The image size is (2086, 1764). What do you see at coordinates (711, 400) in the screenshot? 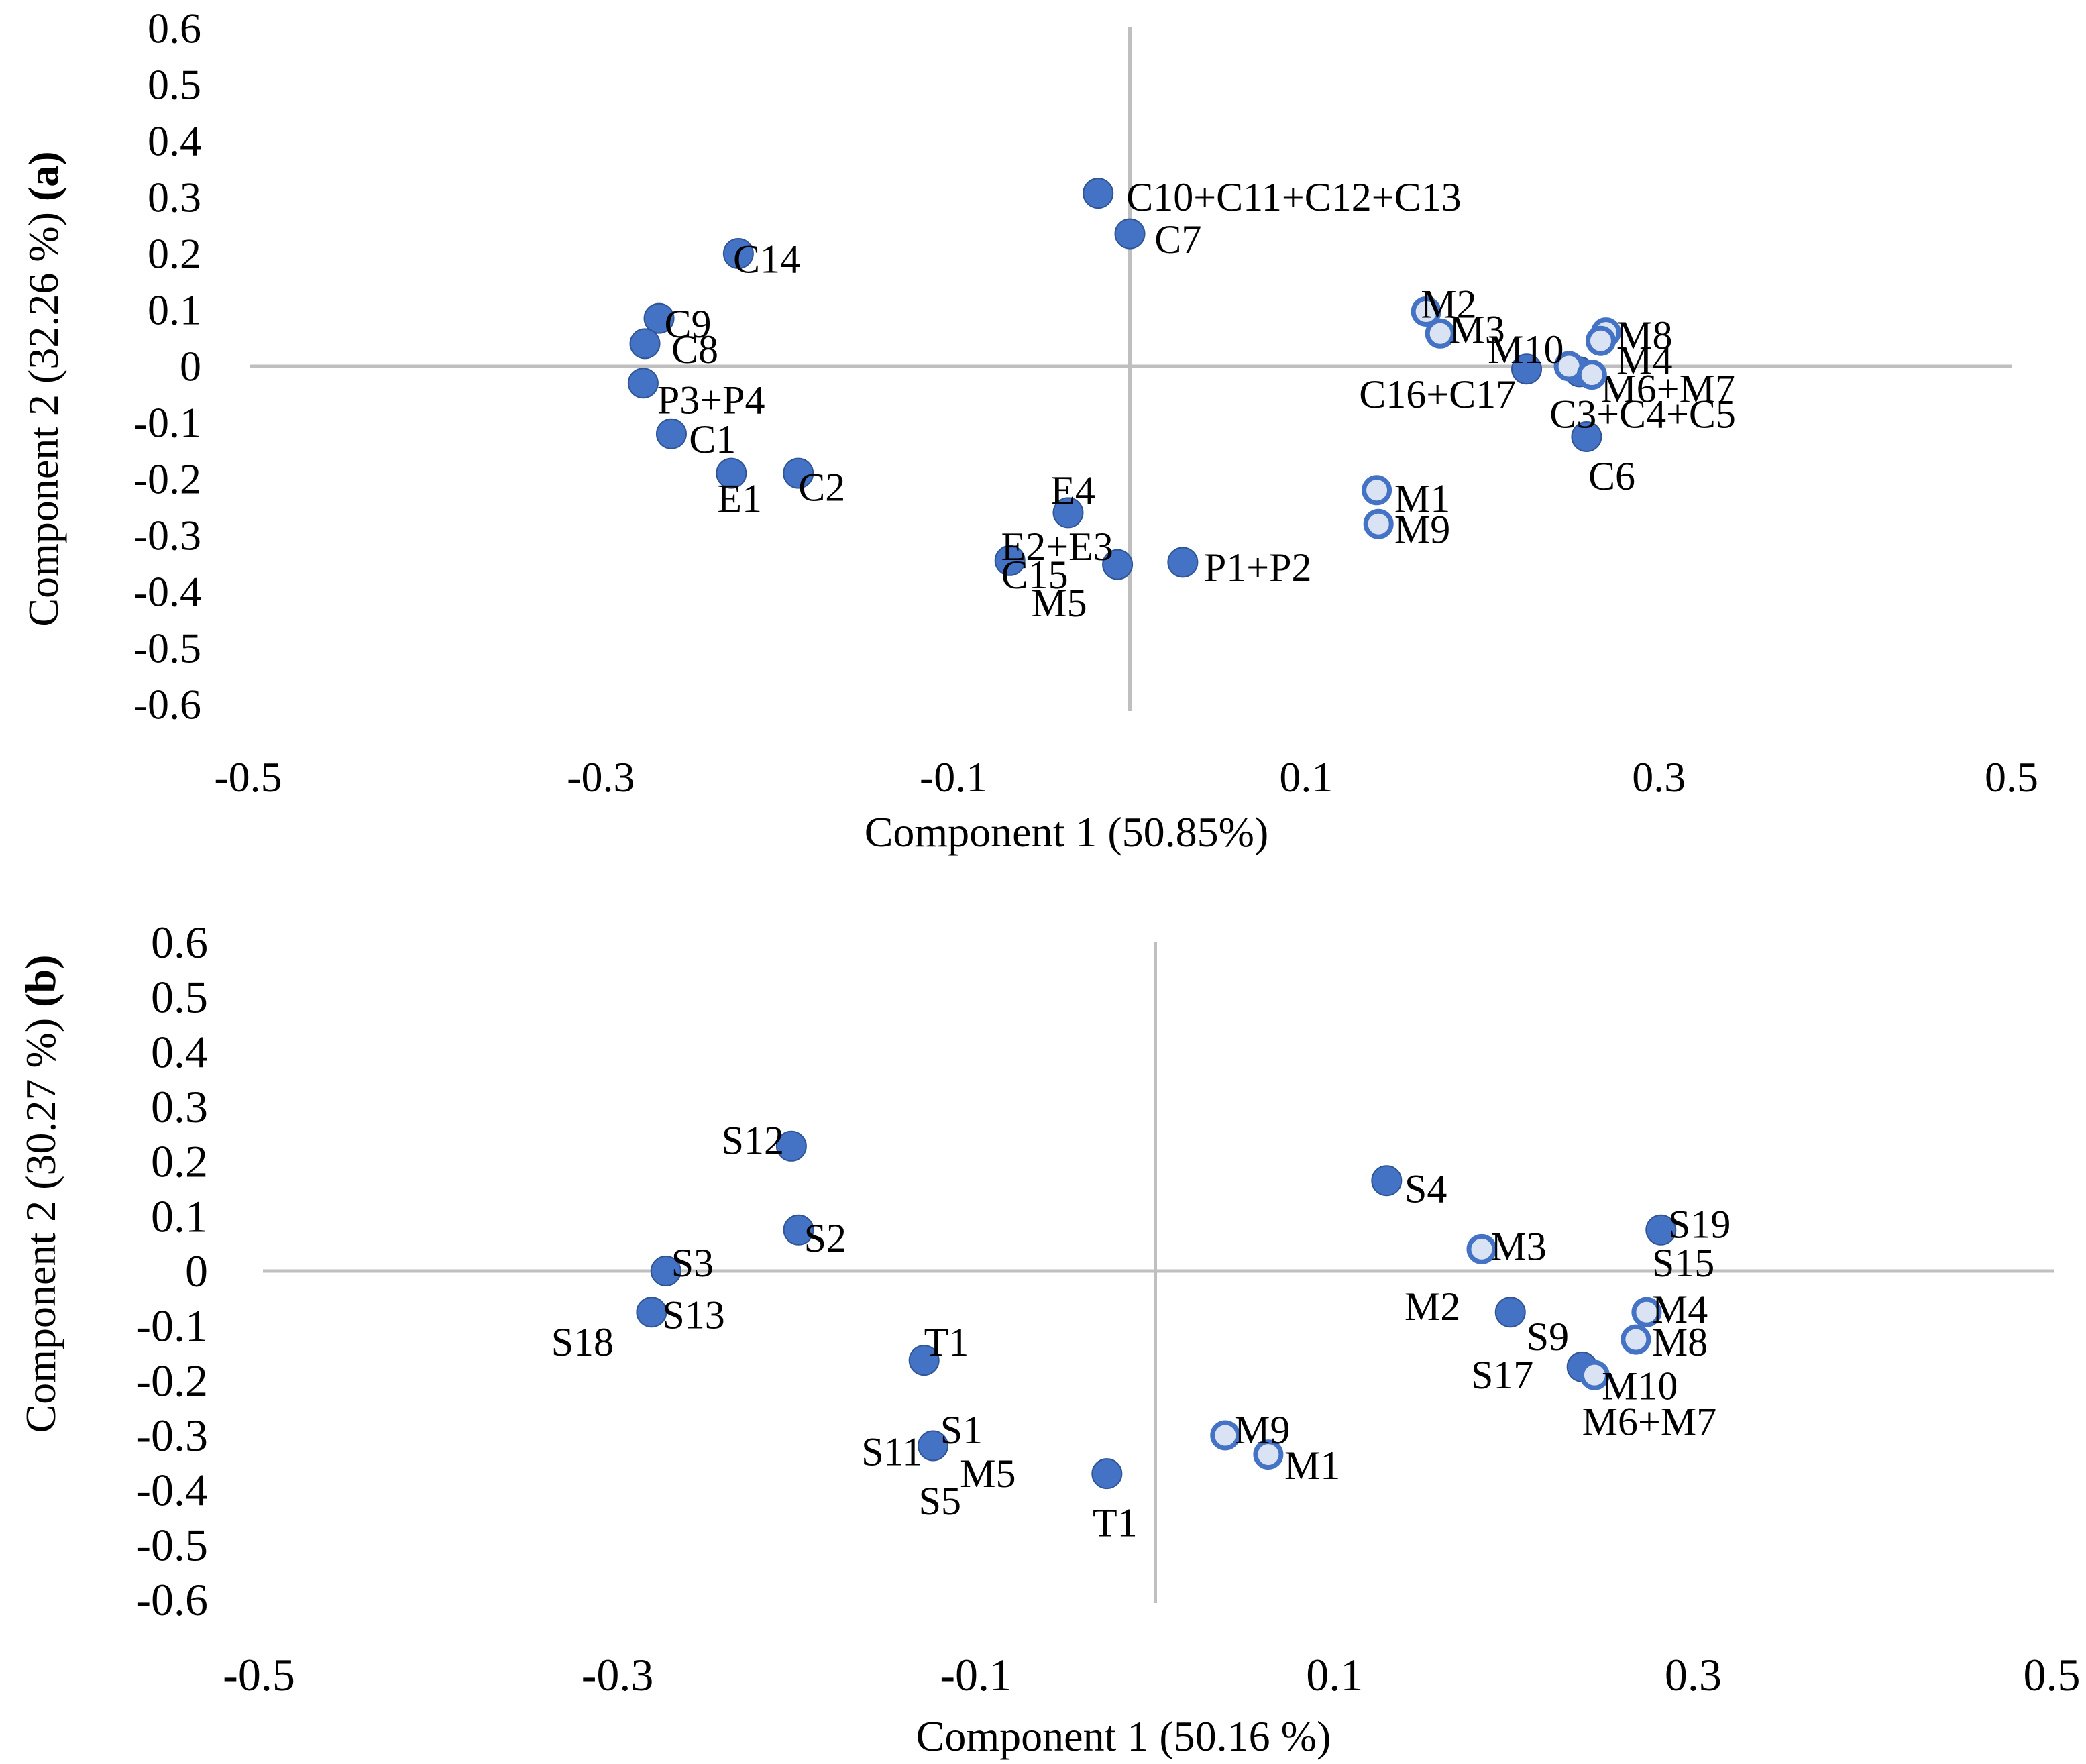
I see `point-label: P3+P4` at bounding box center [711, 400].